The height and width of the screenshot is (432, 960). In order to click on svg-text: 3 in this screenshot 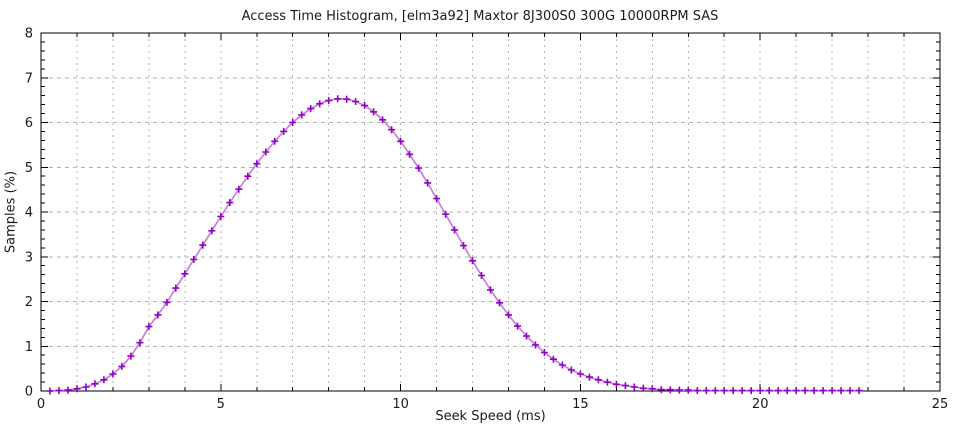, I will do `click(29, 257)`.